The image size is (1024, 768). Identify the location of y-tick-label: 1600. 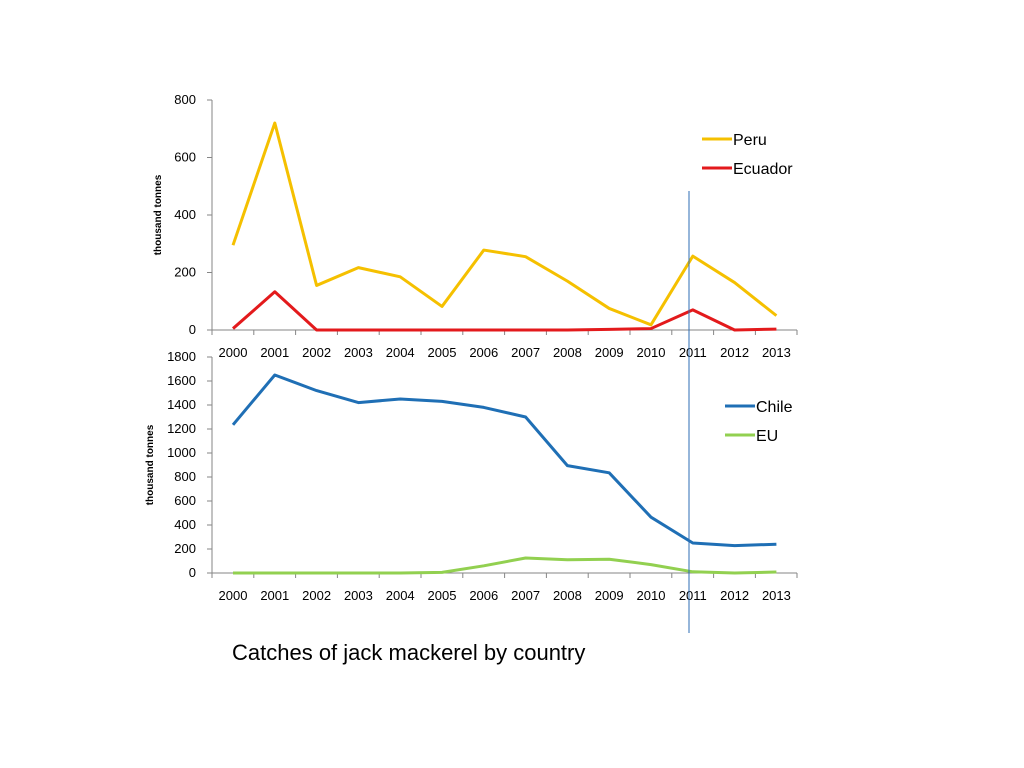
(181, 380).